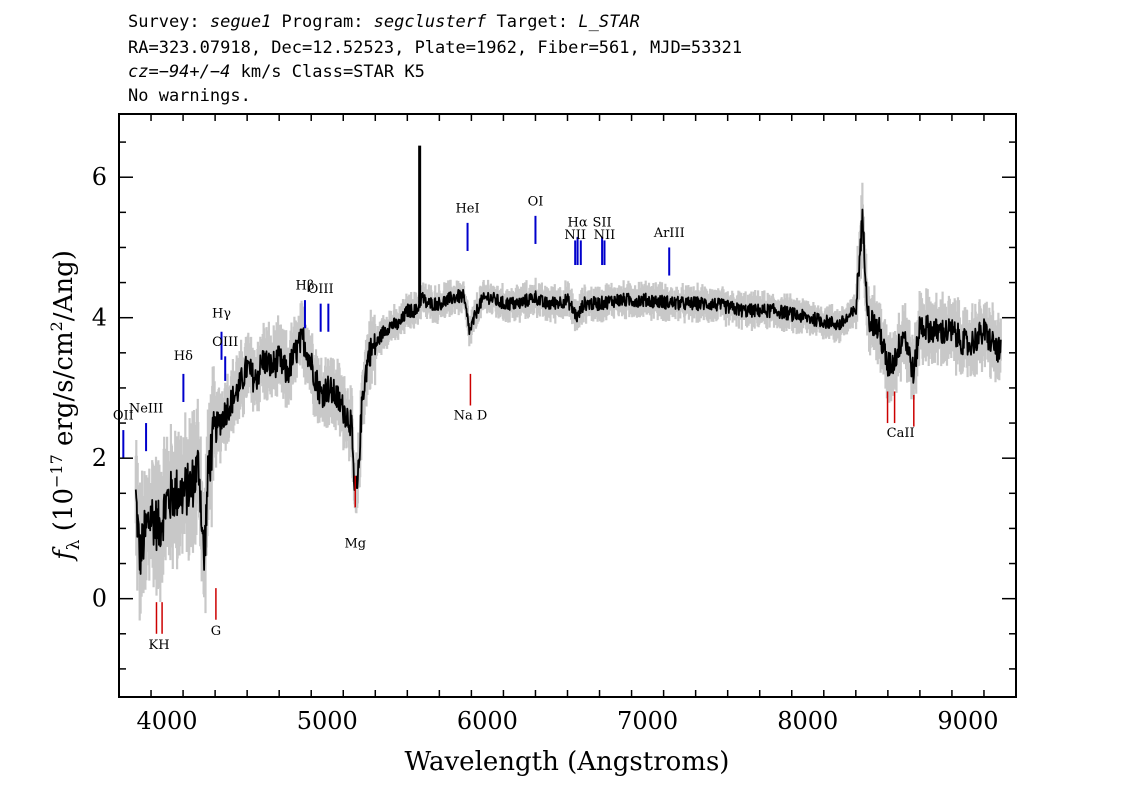 The width and height of the screenshot is (1134, 810). Describe the element at coordinates (221, 314) in the screenshot. I see `emission-line-label: Hγ` at that location.